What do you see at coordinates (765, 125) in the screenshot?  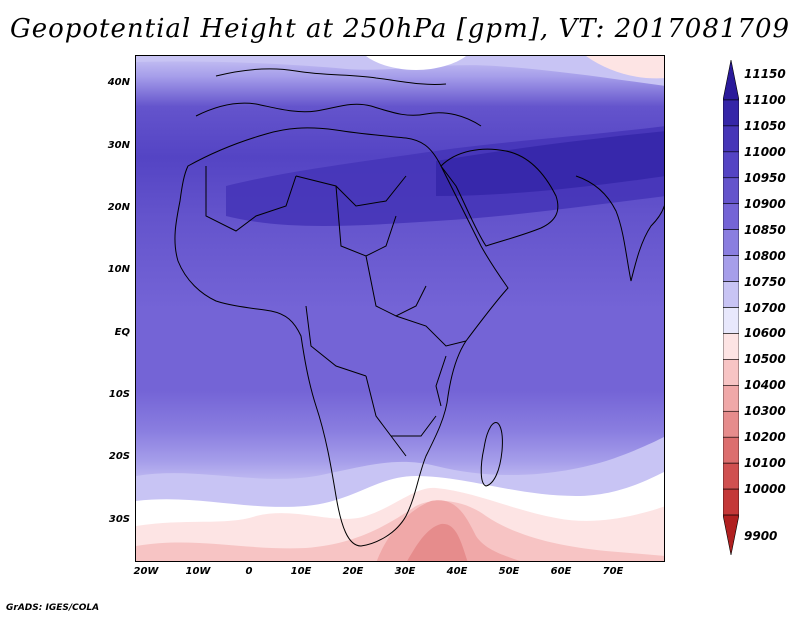 I see `colorbar-label: 11050` at bounding box center [765, 125].